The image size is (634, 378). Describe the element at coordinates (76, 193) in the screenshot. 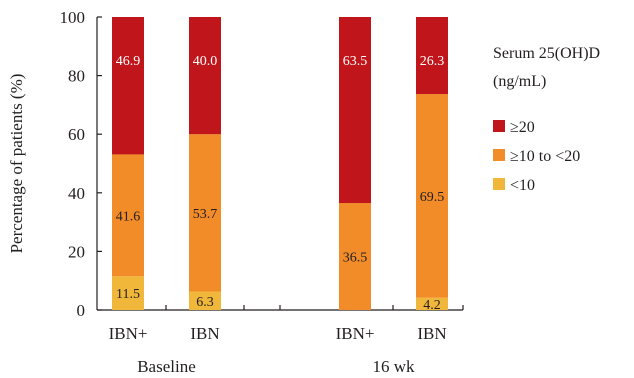

I see `y-tick-label: 40` at that location.